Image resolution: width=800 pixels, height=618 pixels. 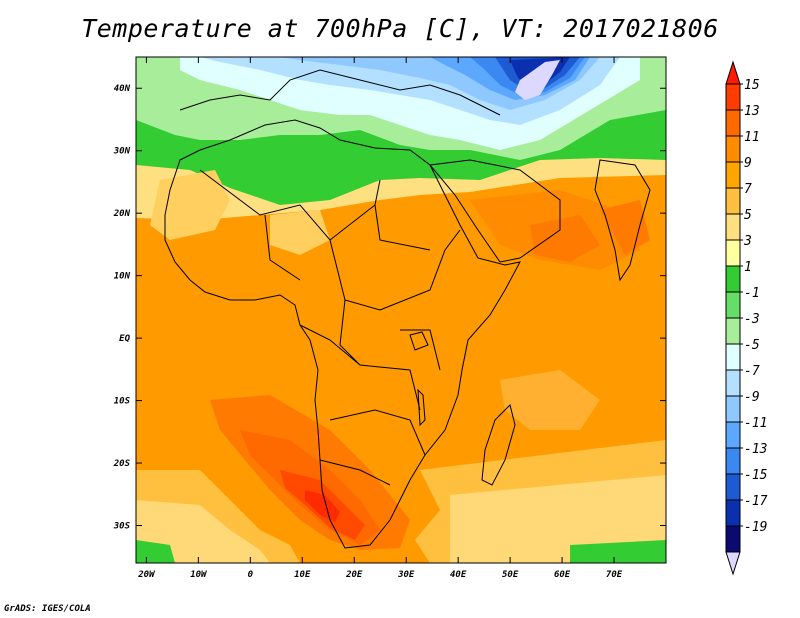 I want to click on lon-label: 40E, so click(x=458, y=575).